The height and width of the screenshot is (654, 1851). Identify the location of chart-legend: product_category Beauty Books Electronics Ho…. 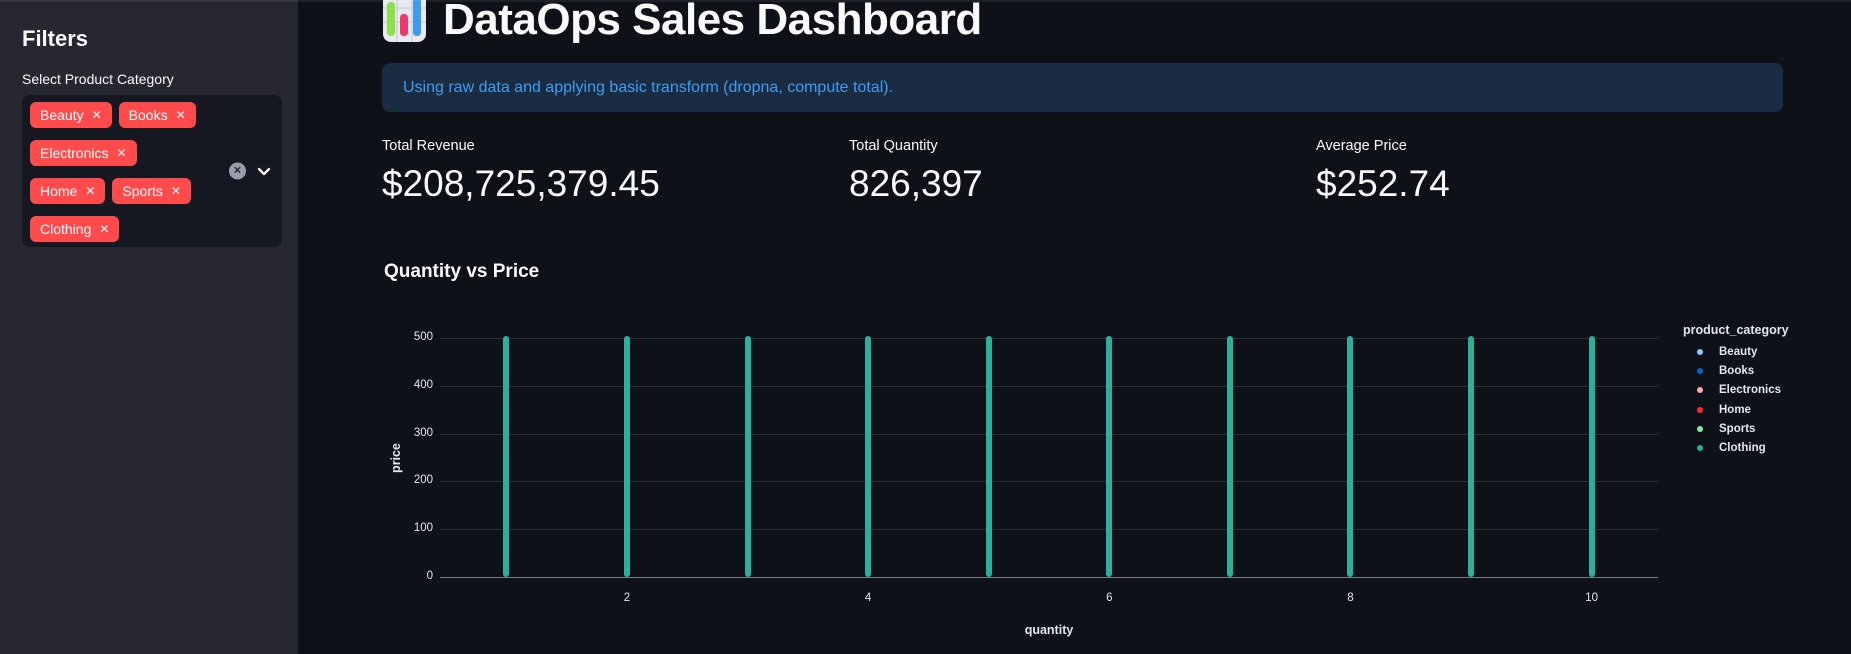
(1736, 388).